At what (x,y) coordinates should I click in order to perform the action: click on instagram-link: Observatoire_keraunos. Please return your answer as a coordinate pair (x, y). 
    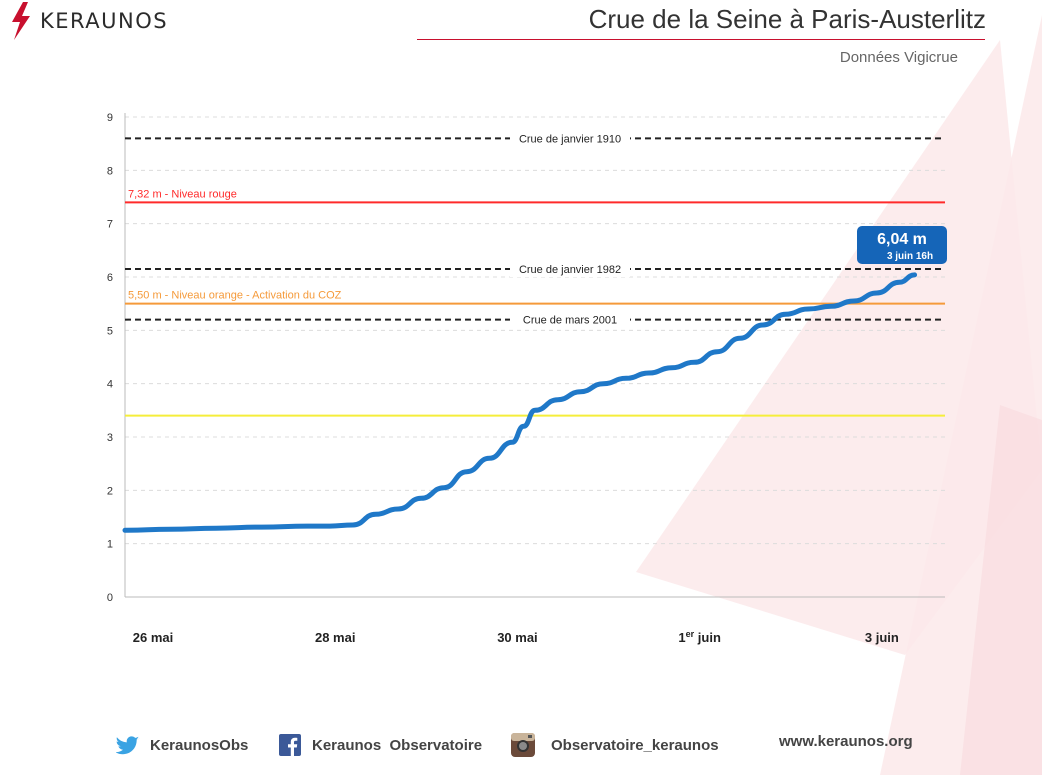
    Looking at the image, I should click on (615, 745).